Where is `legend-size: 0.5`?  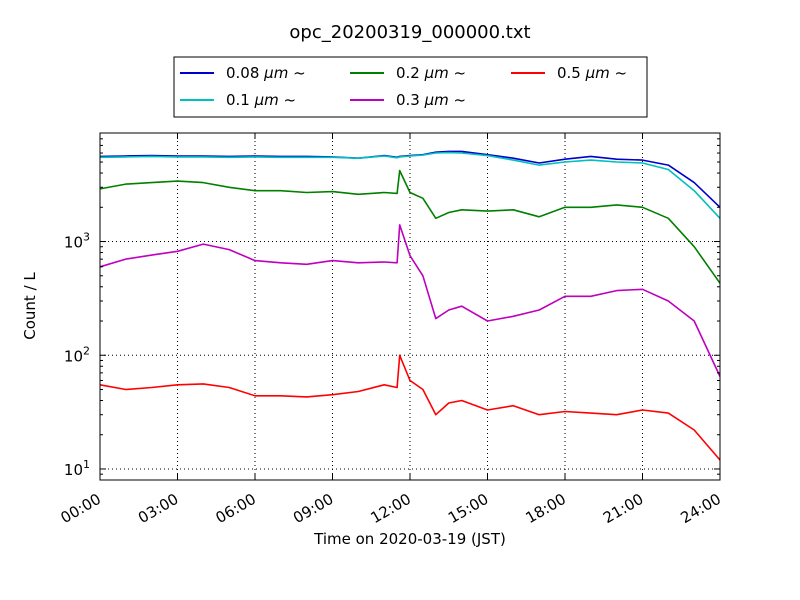
legend-size: 0.5 is located at coordinates (571, 73).